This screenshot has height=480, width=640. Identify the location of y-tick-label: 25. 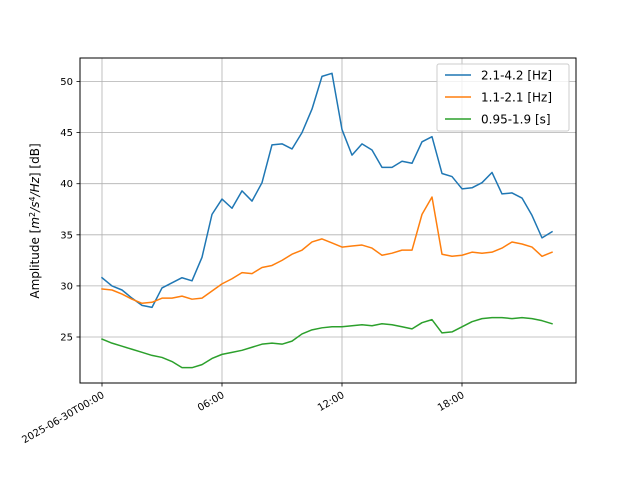
(66, 338).